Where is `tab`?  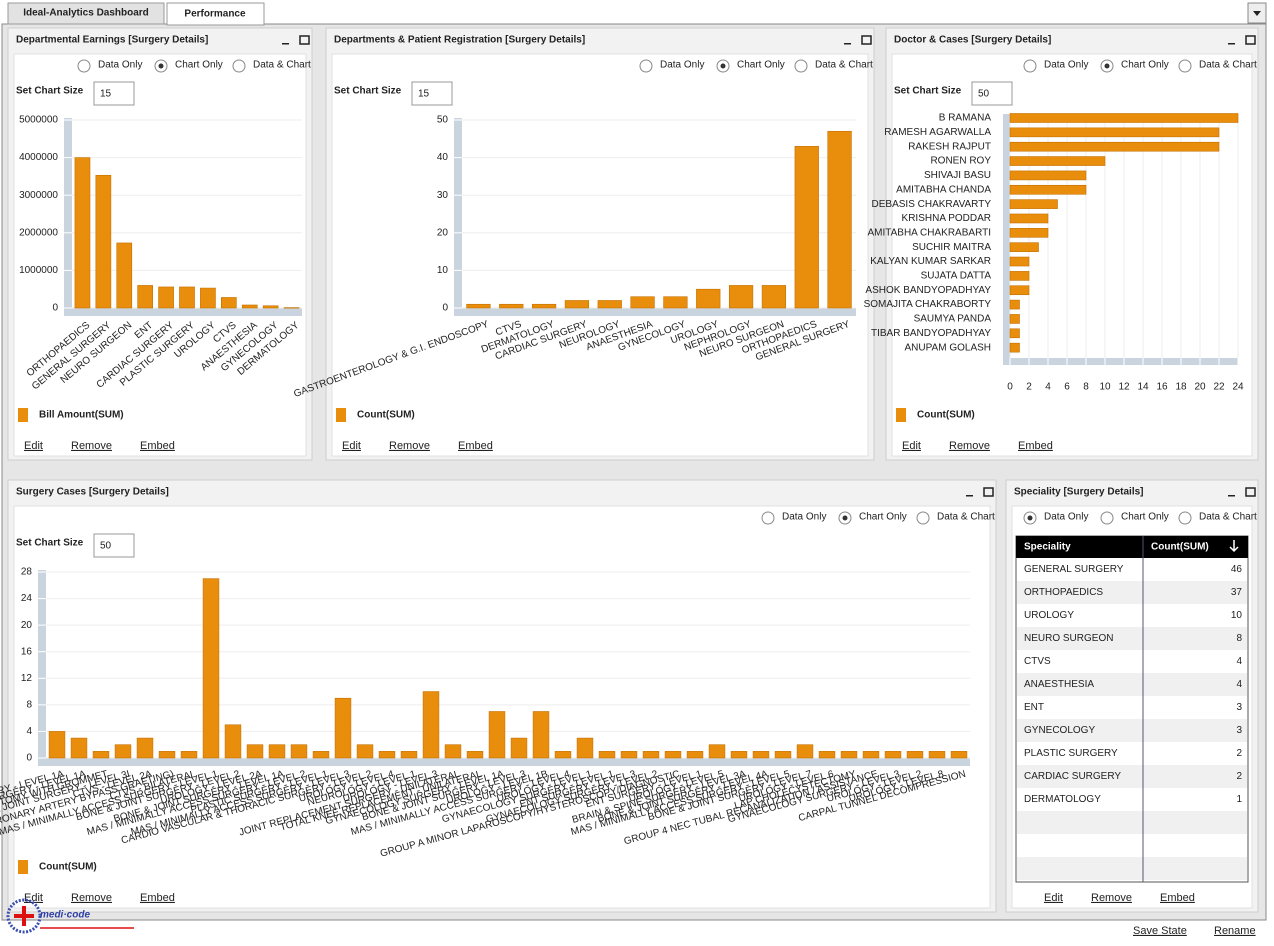
tab is located at coordinates (86, 13).